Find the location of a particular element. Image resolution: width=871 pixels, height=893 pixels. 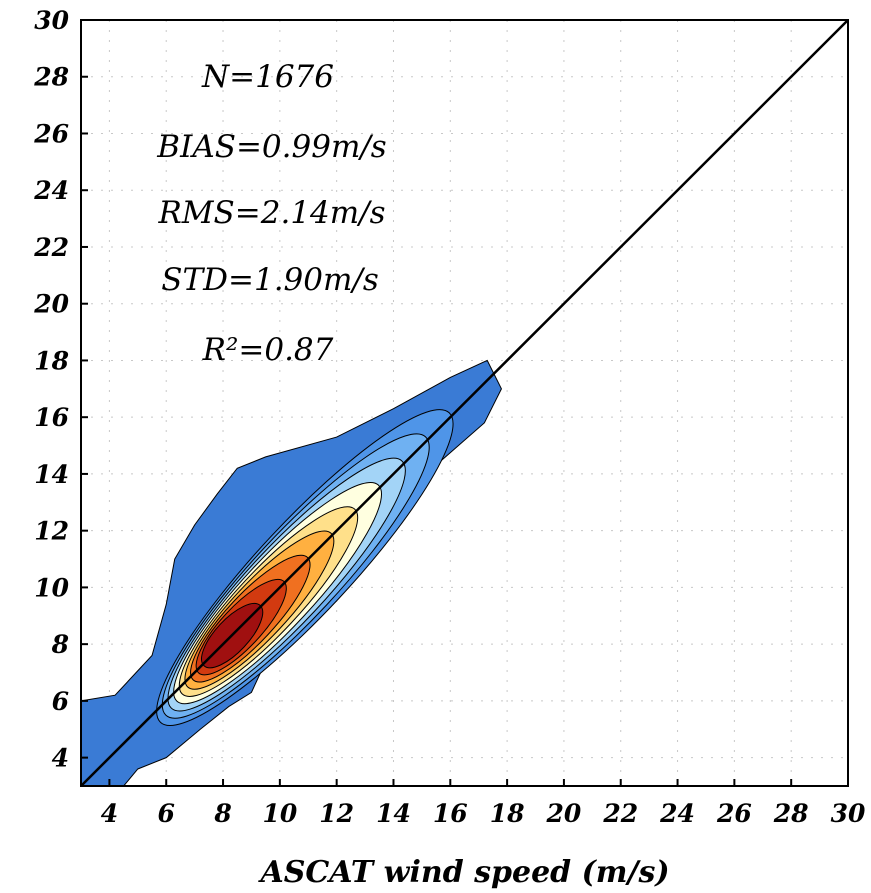

x-axis-ticks: 4 6 8 10 12 14 16 18 20 22 24 26 28 30 is located at coordinates (483, 803).